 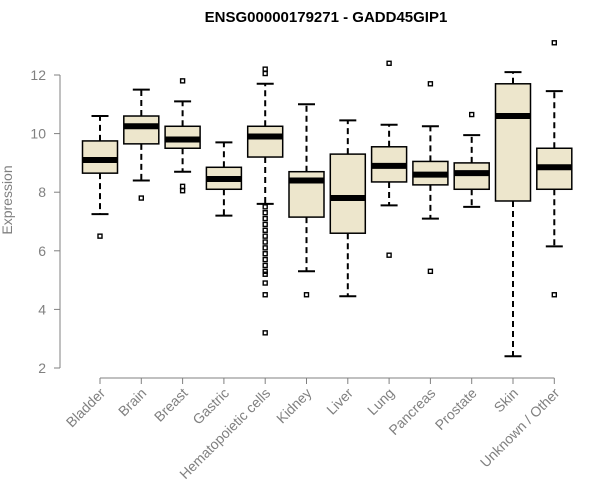 What do you see at coordinates (42, 368) in the screenshot?
I see `y-tick-label: 2` at bounding box center [42, 368].